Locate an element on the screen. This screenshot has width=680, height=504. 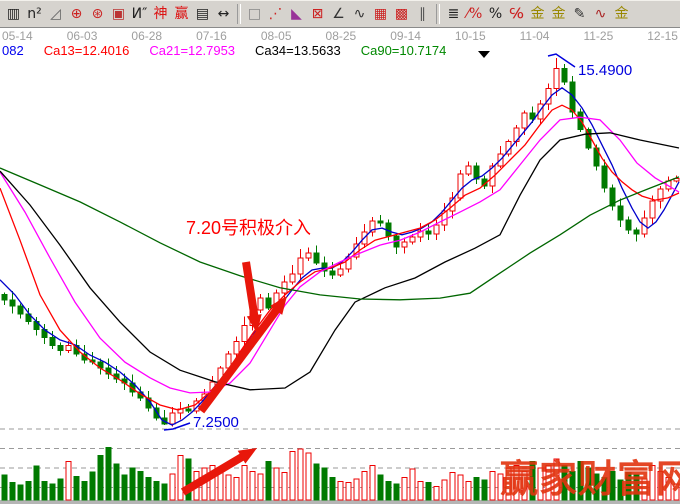
gold-partial-icon: 金 is located at coordinates (621, 14).